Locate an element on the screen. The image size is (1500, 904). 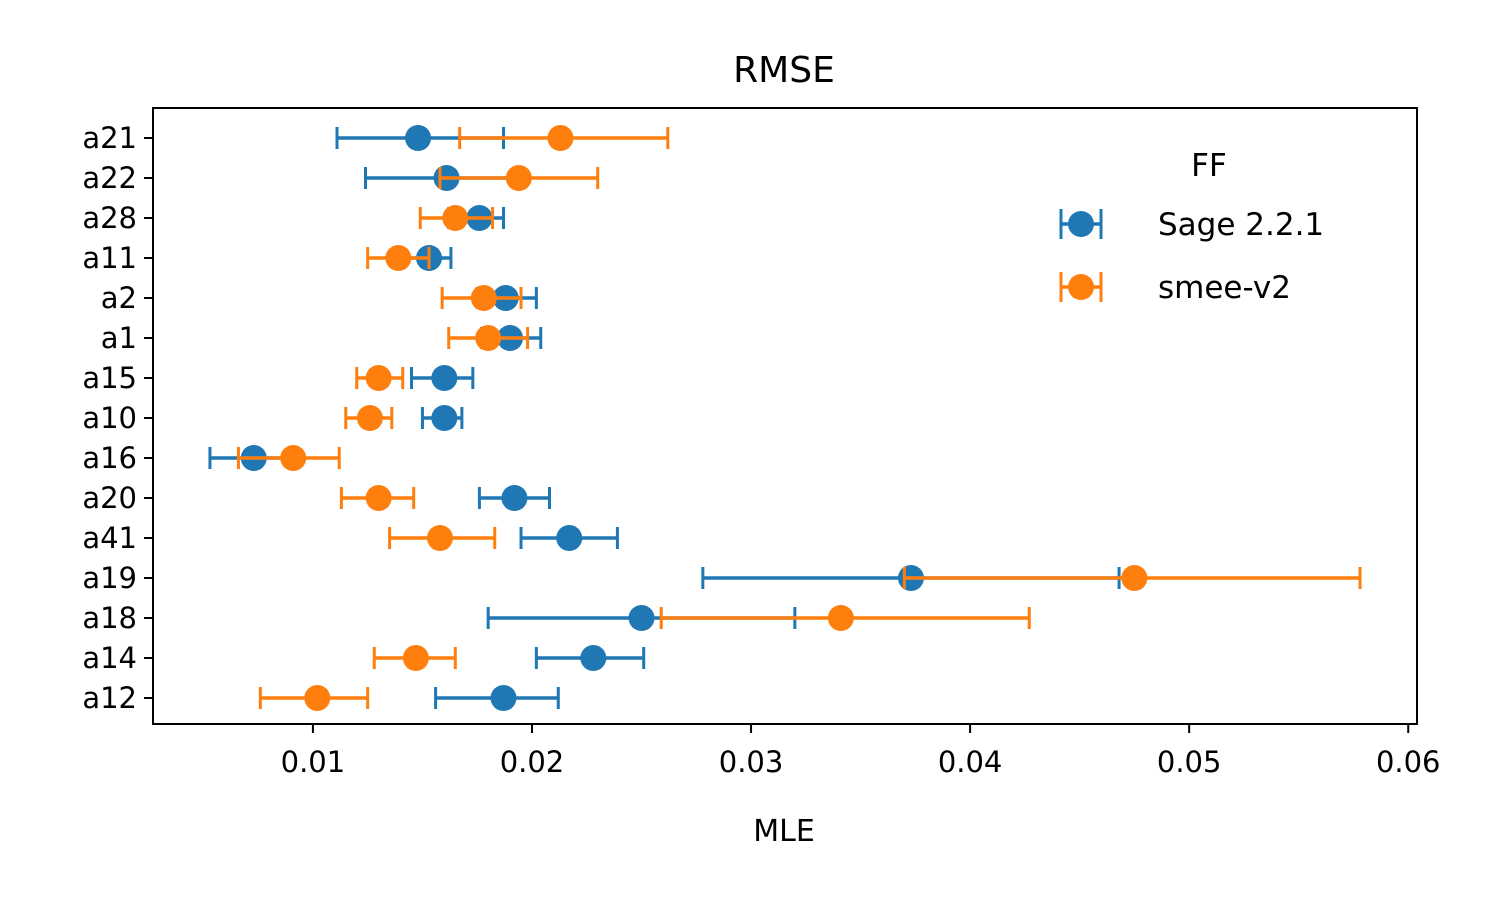
y-tick-label: a22 is located at coordinates (109, 178).